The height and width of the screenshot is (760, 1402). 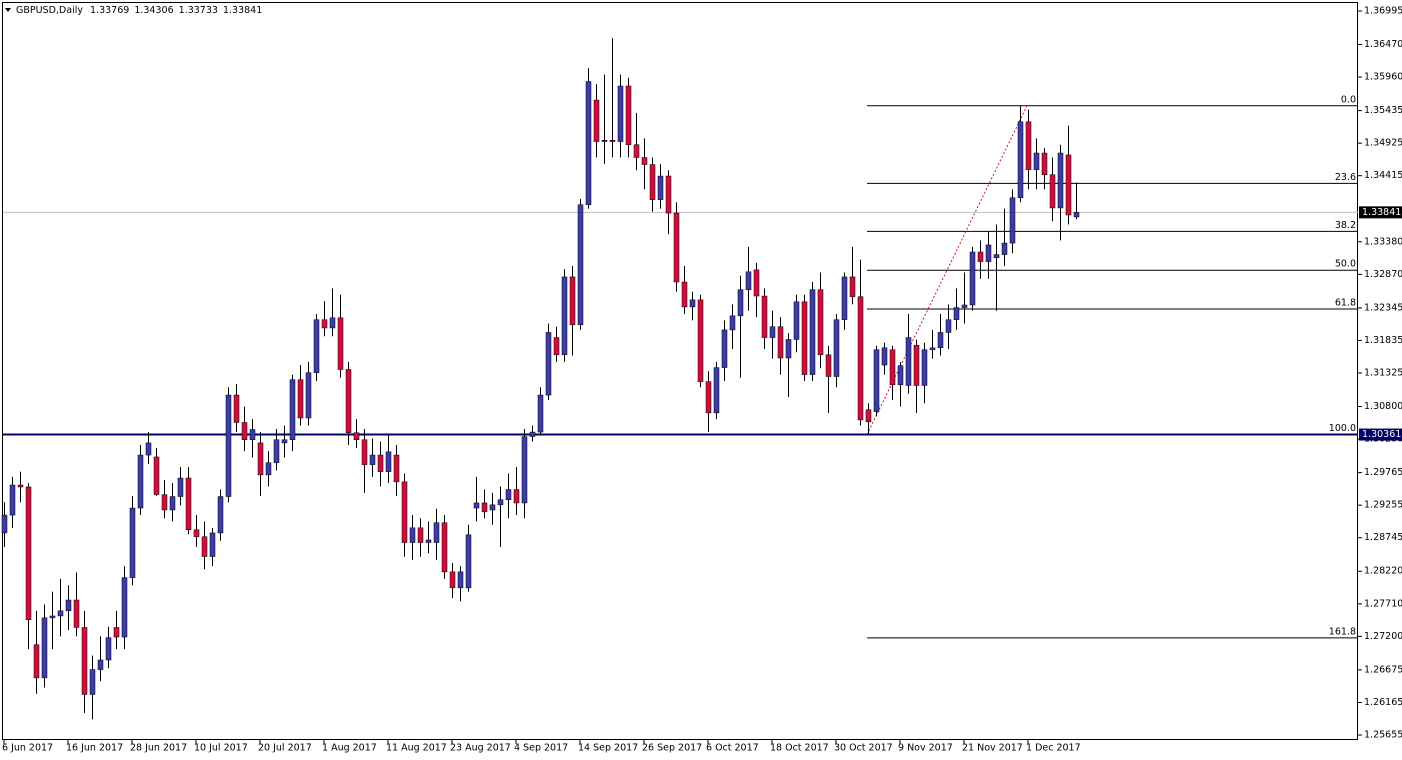 I want to click on y-tick-label: 1.31835, so click(x=1383, y=340).